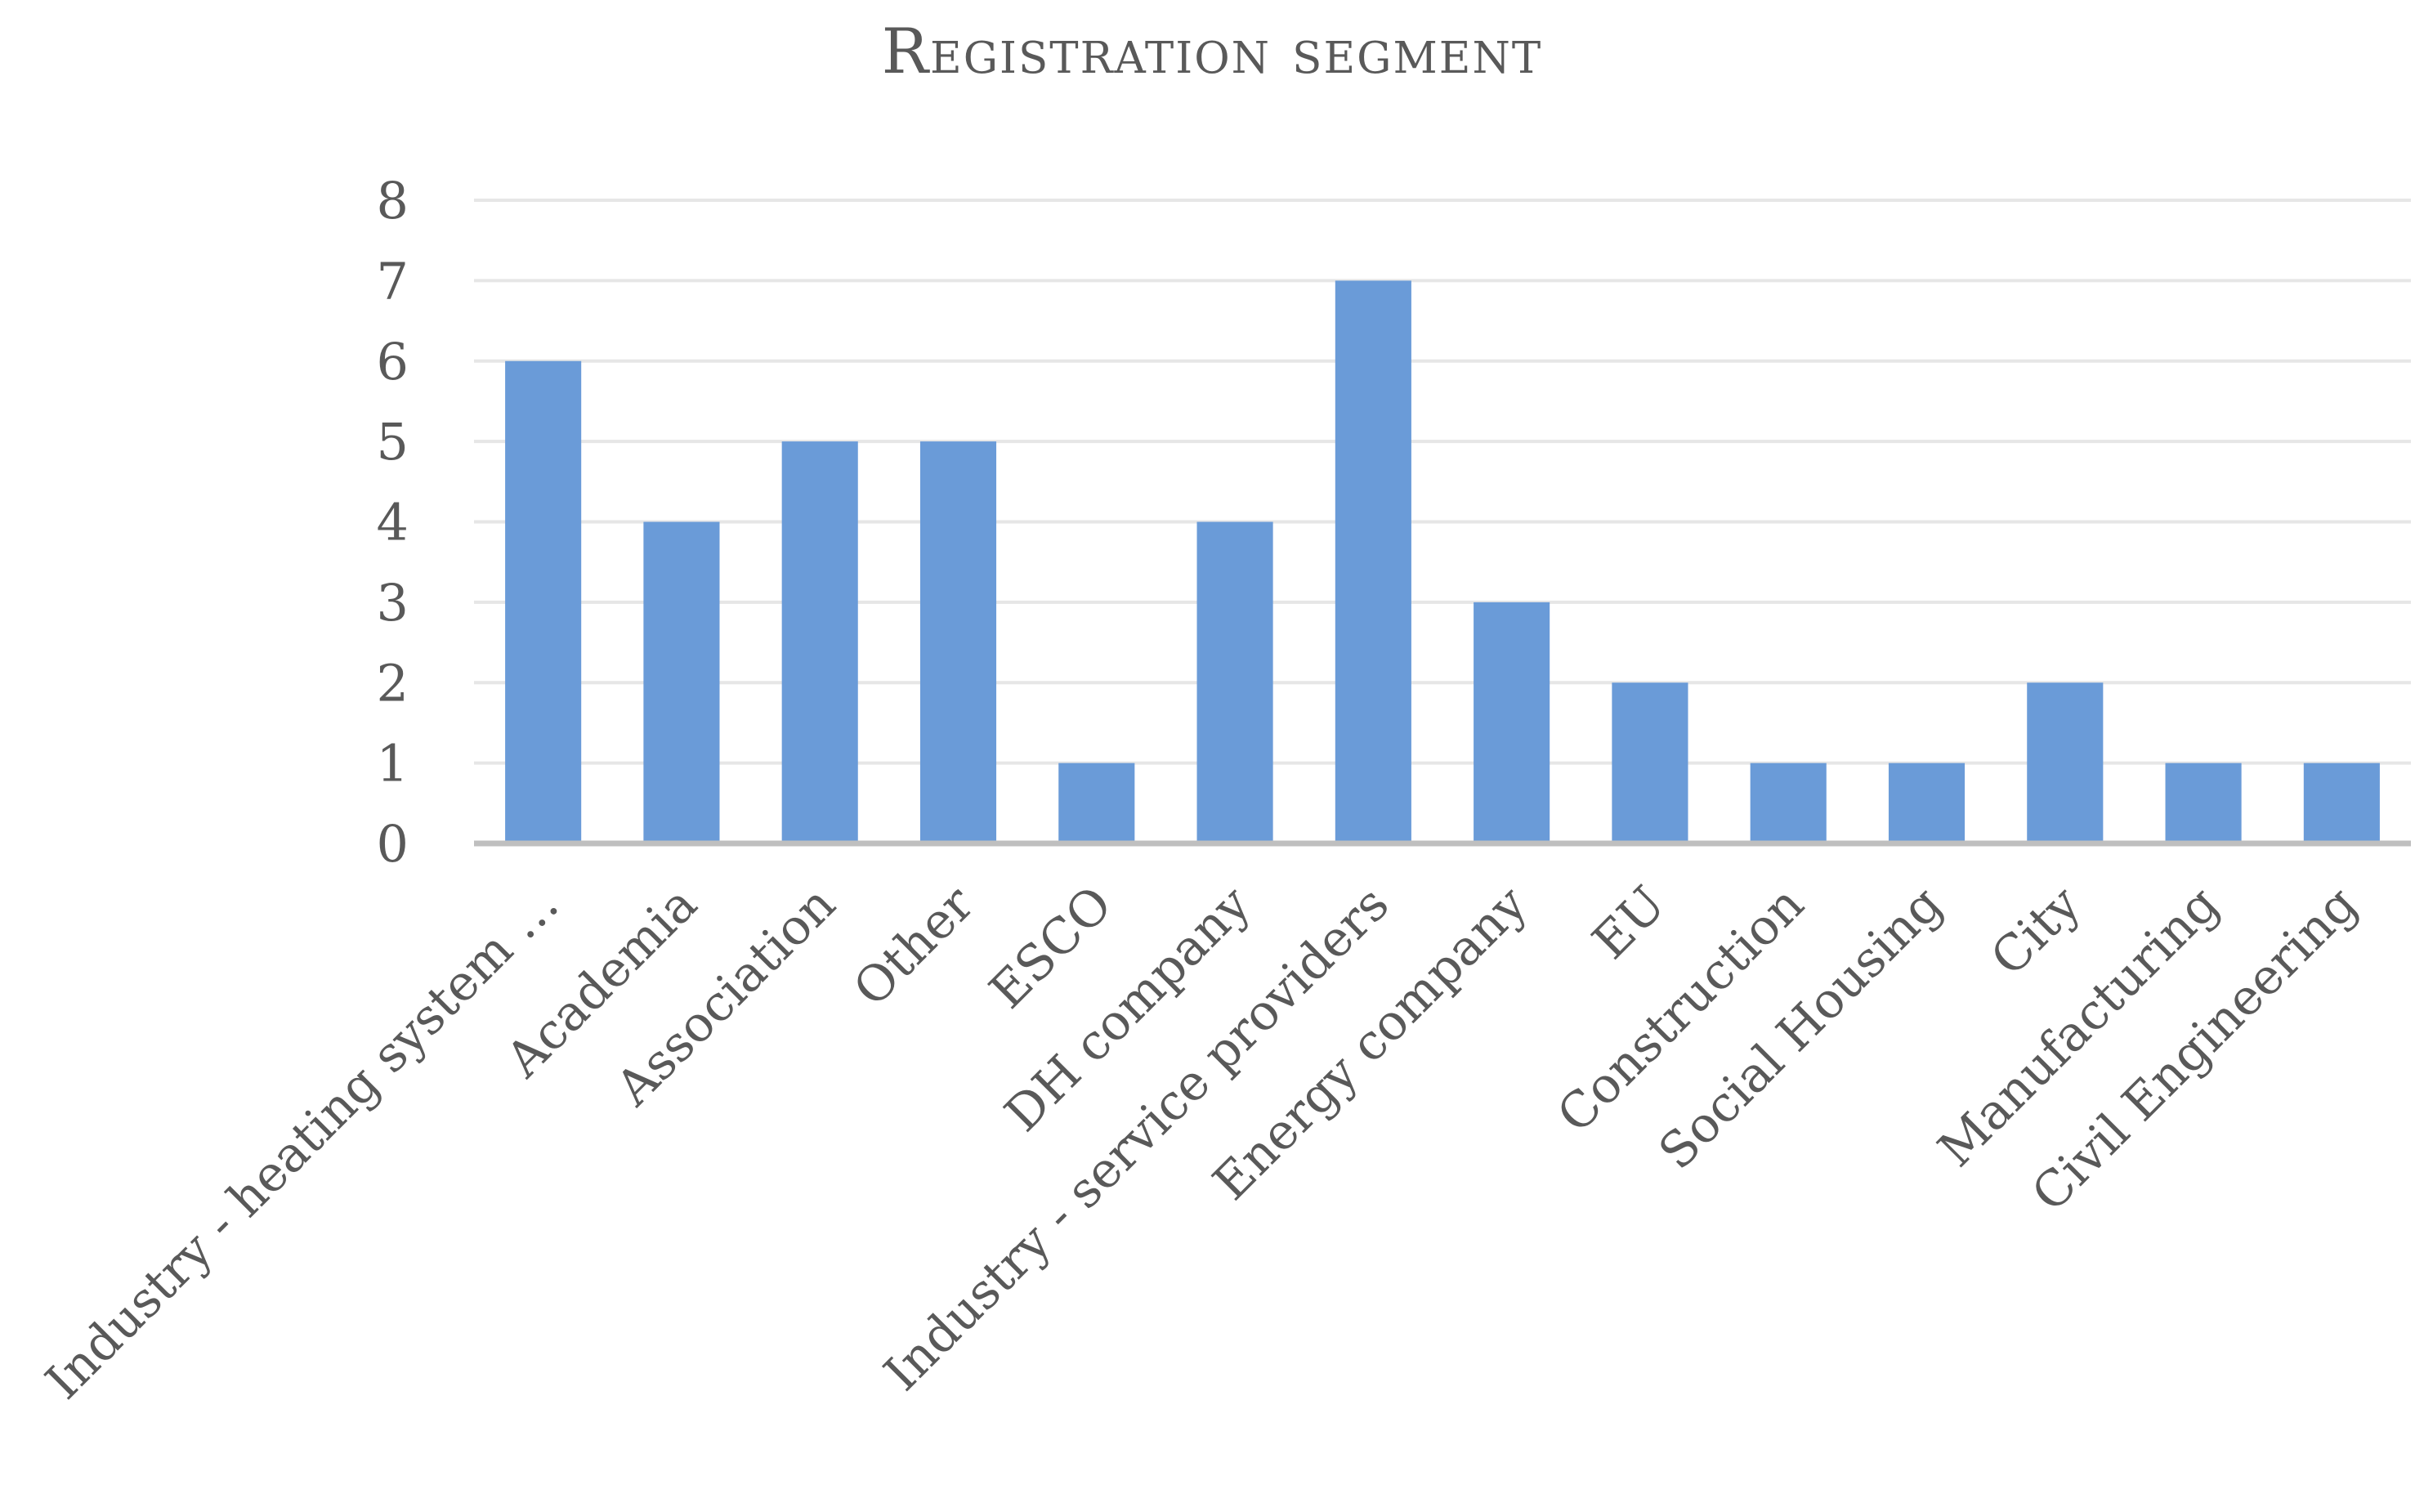 Image resolution: width=2424 pixels, height=1512 pixels. I want to click on y-axis-ticks: 0 1 2 3 4 5 6 7 8, so click(393, 522).